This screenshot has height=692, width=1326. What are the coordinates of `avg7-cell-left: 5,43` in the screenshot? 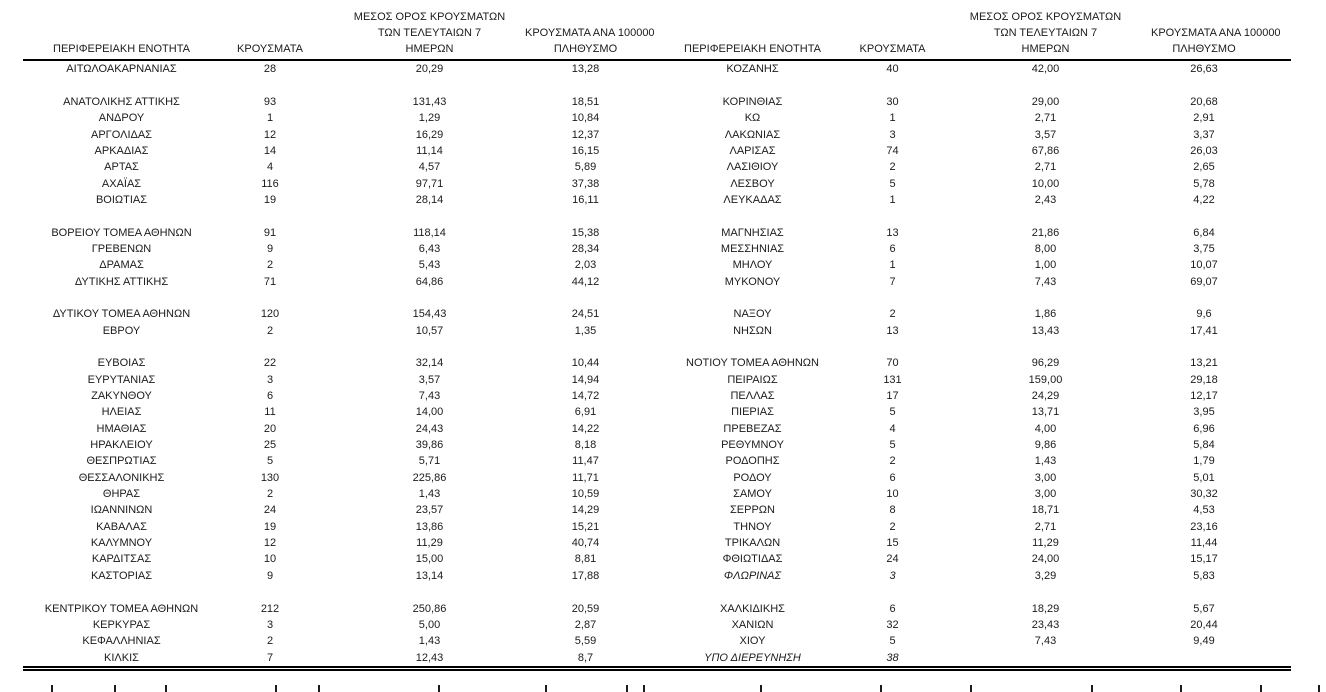 It's located at (429, 265).